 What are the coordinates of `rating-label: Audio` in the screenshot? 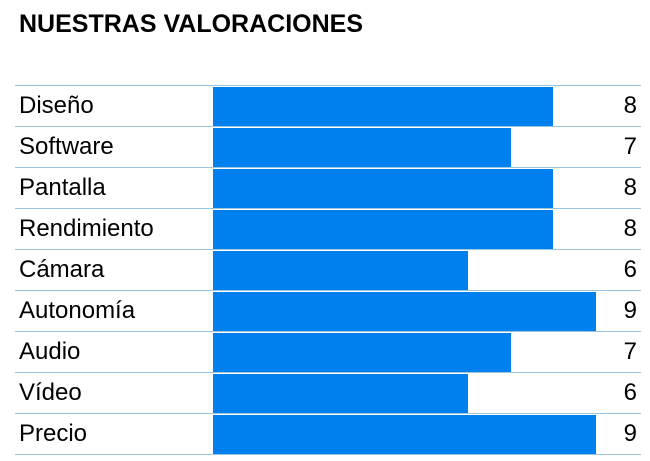 It's located at (50, 351).